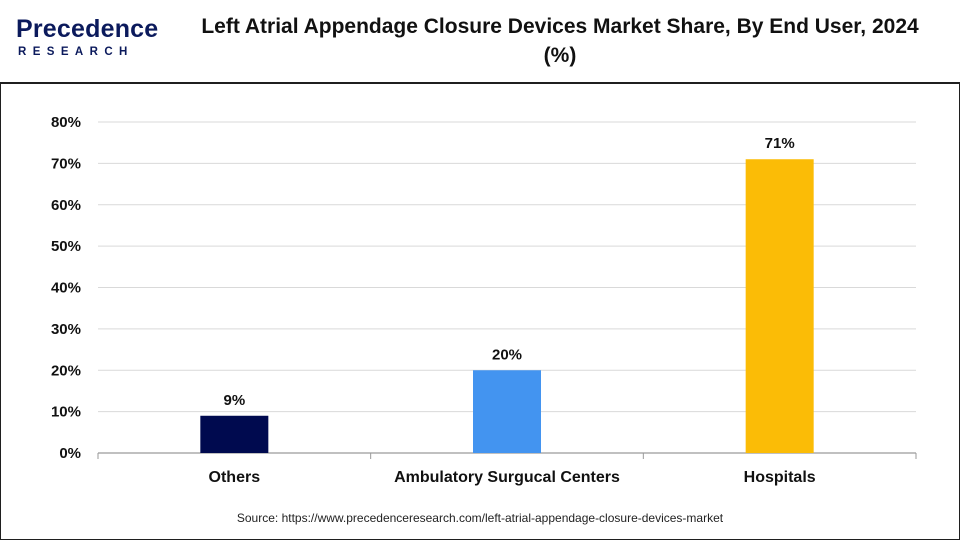 This screenshot has height=540, width=960. What do you see at coordinates (780, 143) in the screenshot?
I see `data-label: 71%` at bounding box center [780, 143].